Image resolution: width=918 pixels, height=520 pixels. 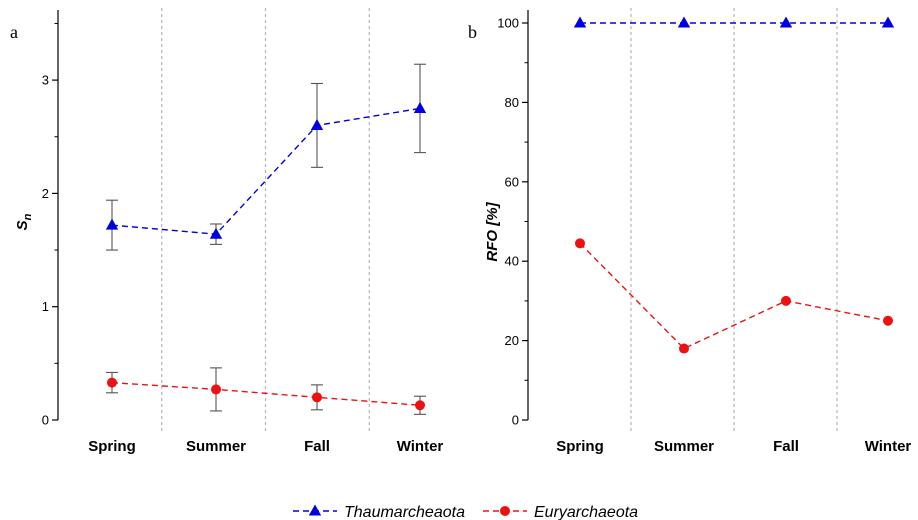 I want to click on y-axis-label: Sn, so click(x=24, y=221).